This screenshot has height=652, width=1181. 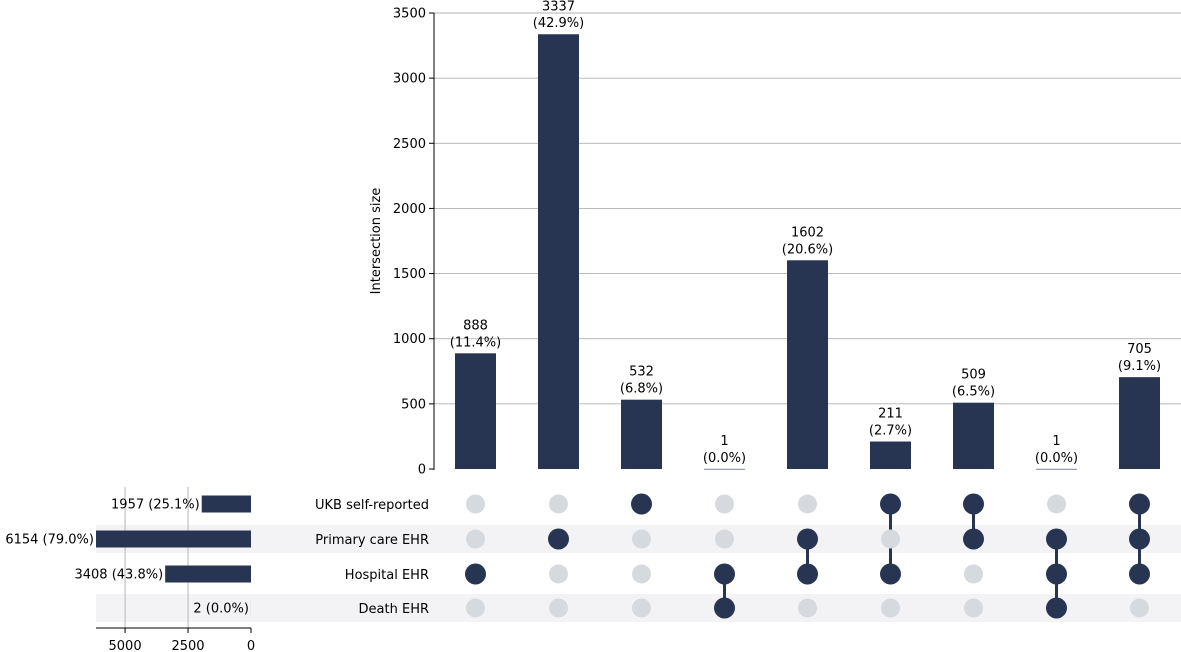 I want to click on set-size-tick-label: 5000, so click(x=125, y=645).